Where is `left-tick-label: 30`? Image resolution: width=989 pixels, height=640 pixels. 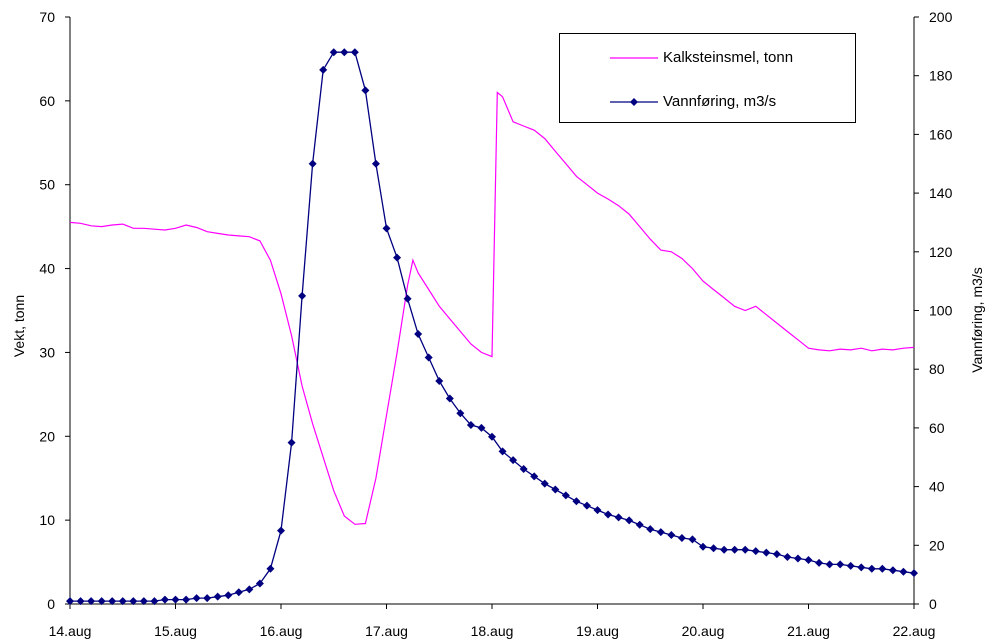
left-tick-label: 30 is located at coordinates (47, 352).